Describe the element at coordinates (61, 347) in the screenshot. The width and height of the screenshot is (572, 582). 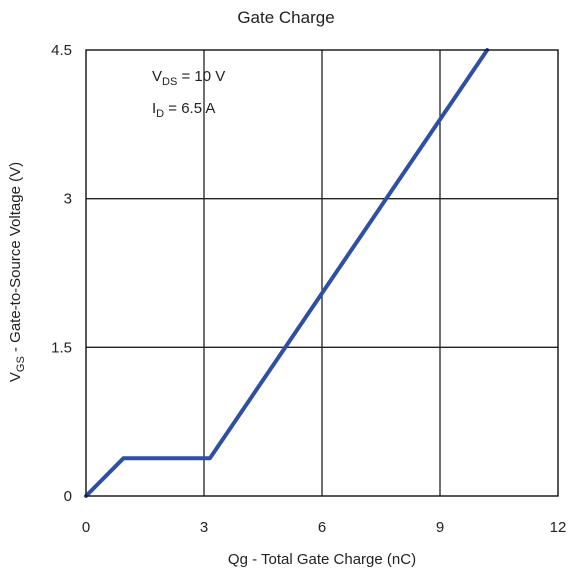
I see `y-tick-label: 1.5` at that location.